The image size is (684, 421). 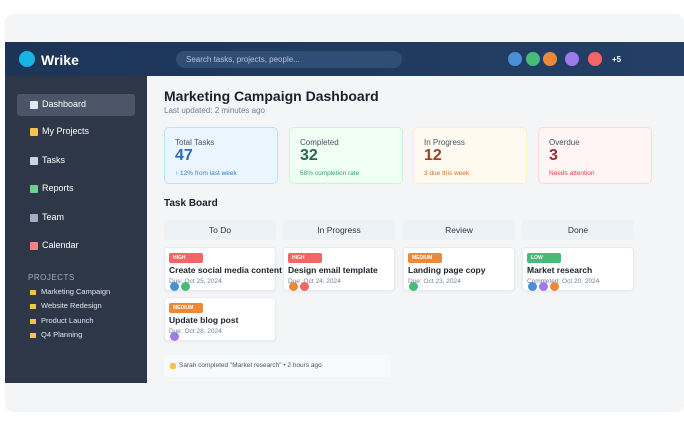 What do you see at coordinates (617, 59) in the screenshot?
I see `more-users: +5` at bounding box center [617, 59].